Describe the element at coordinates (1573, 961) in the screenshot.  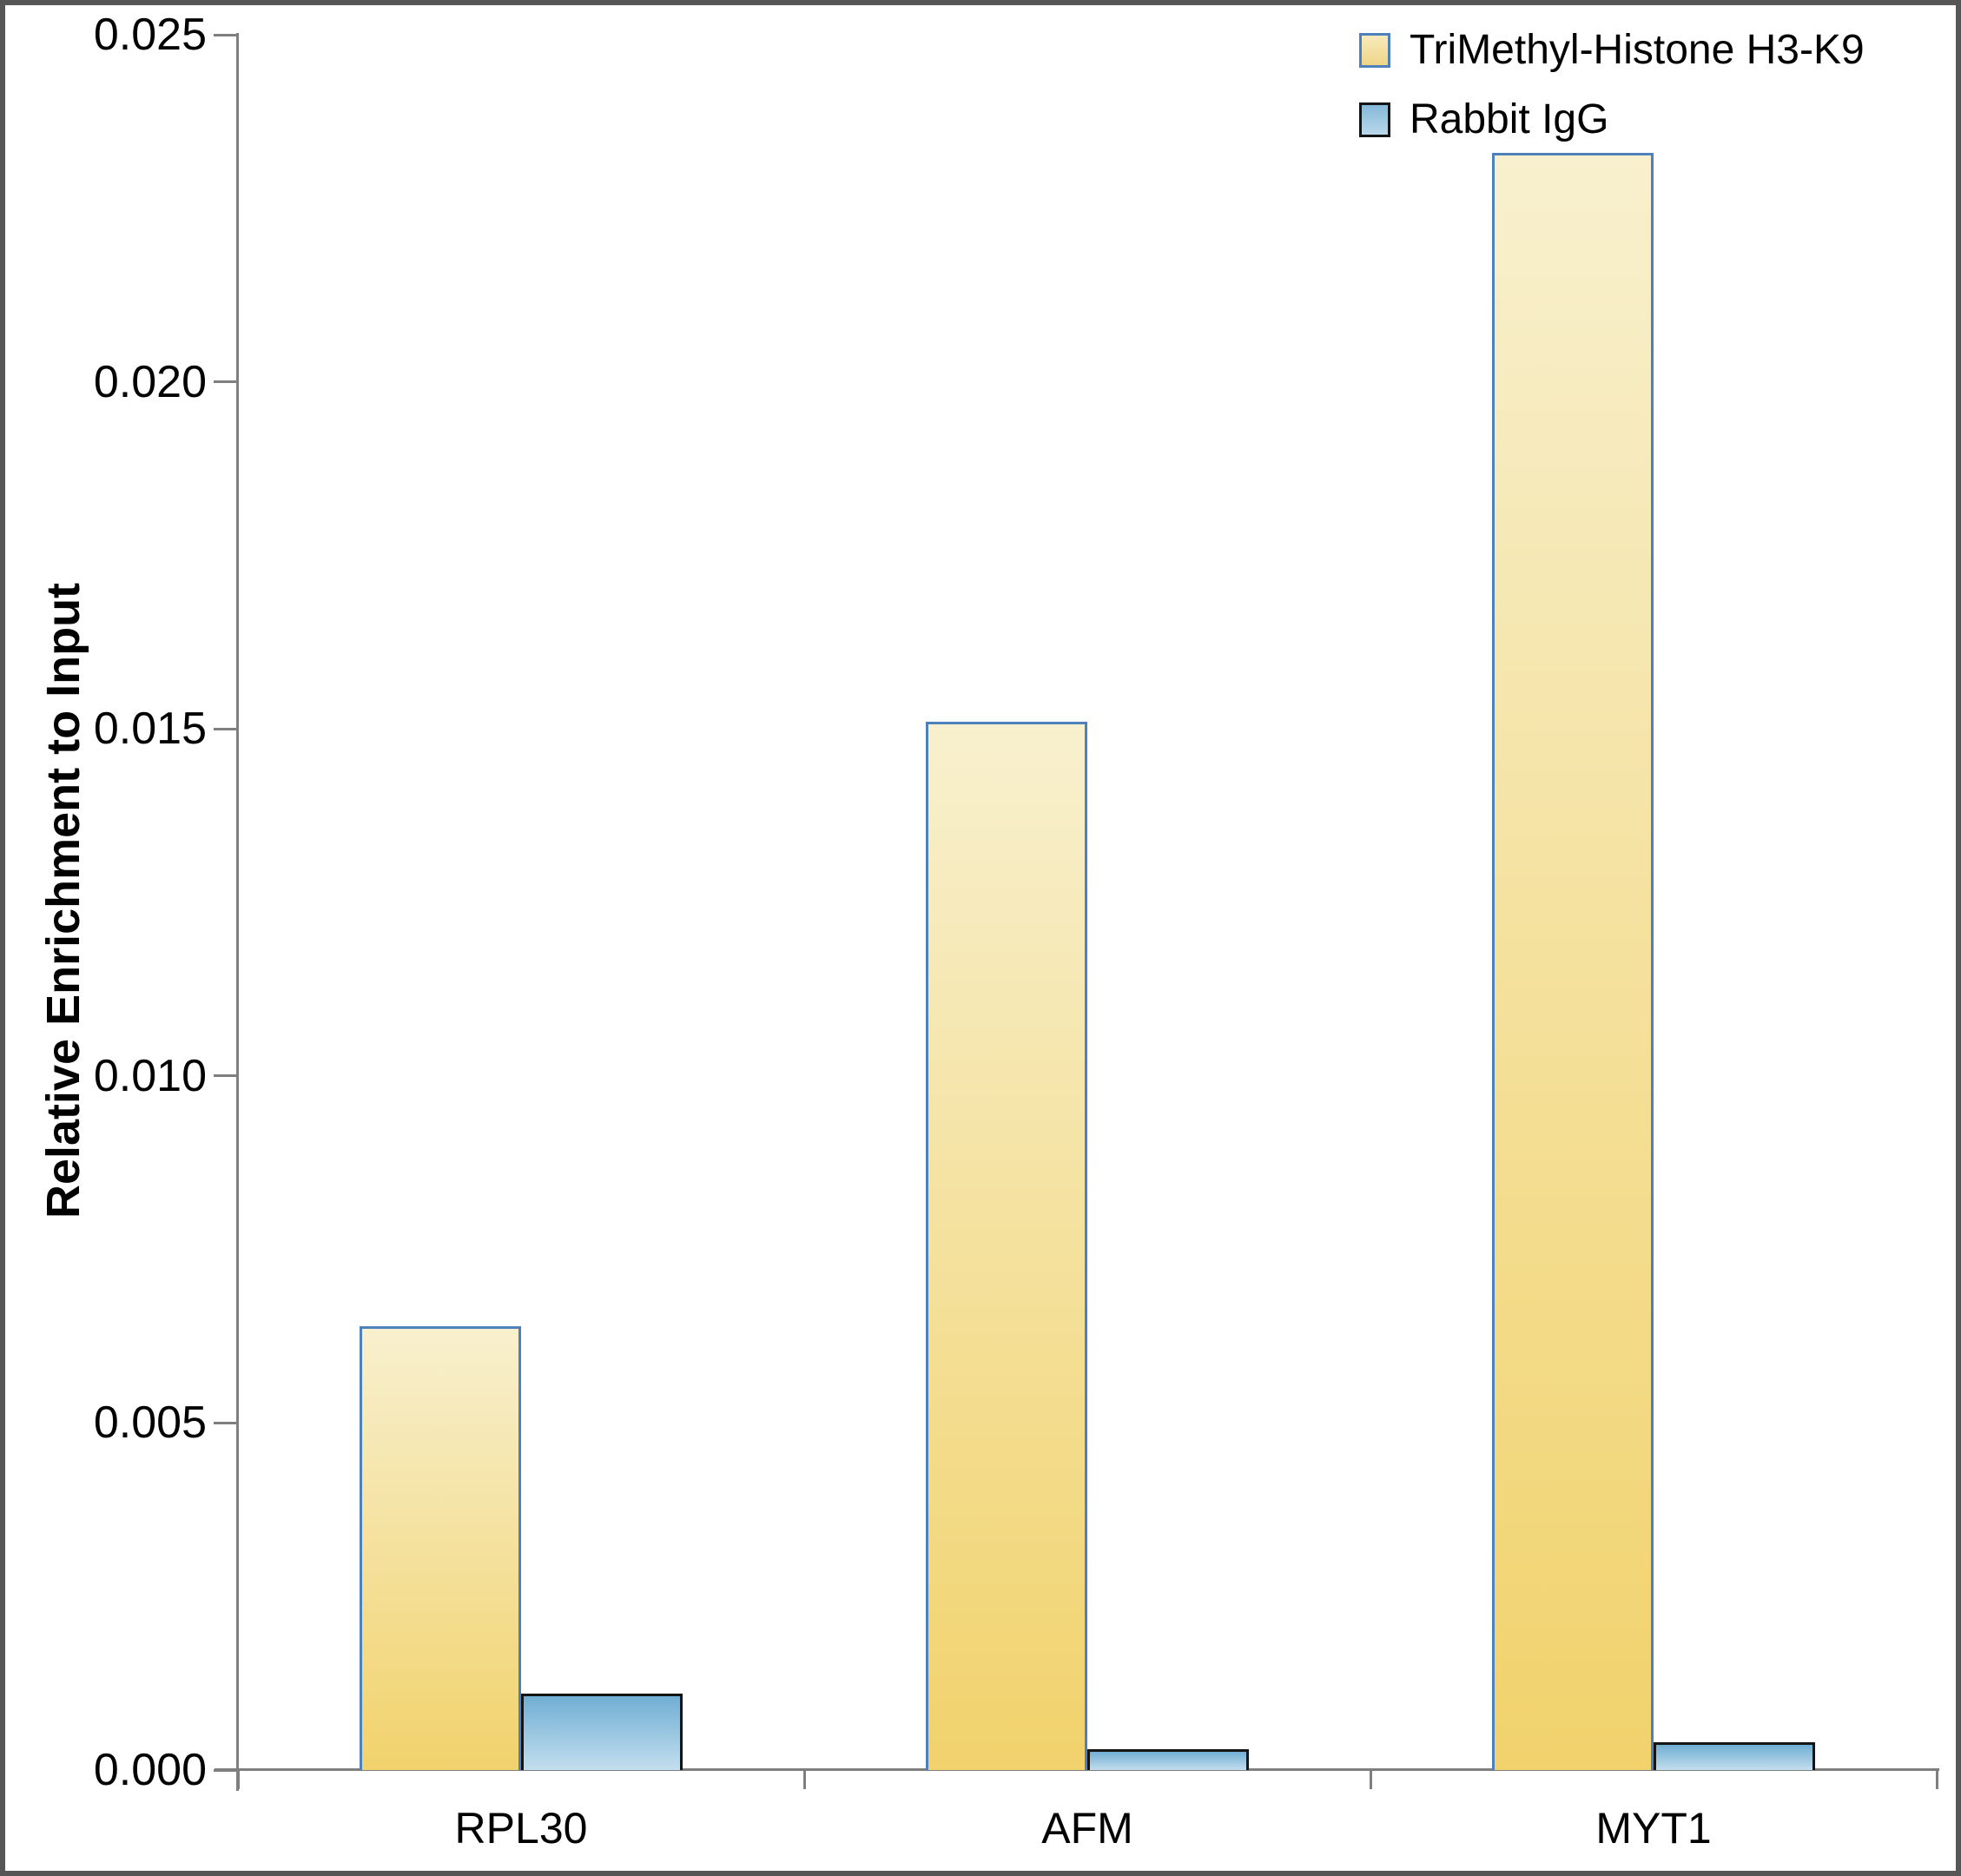
I see `bar-trimethyl-myt1` at that location.